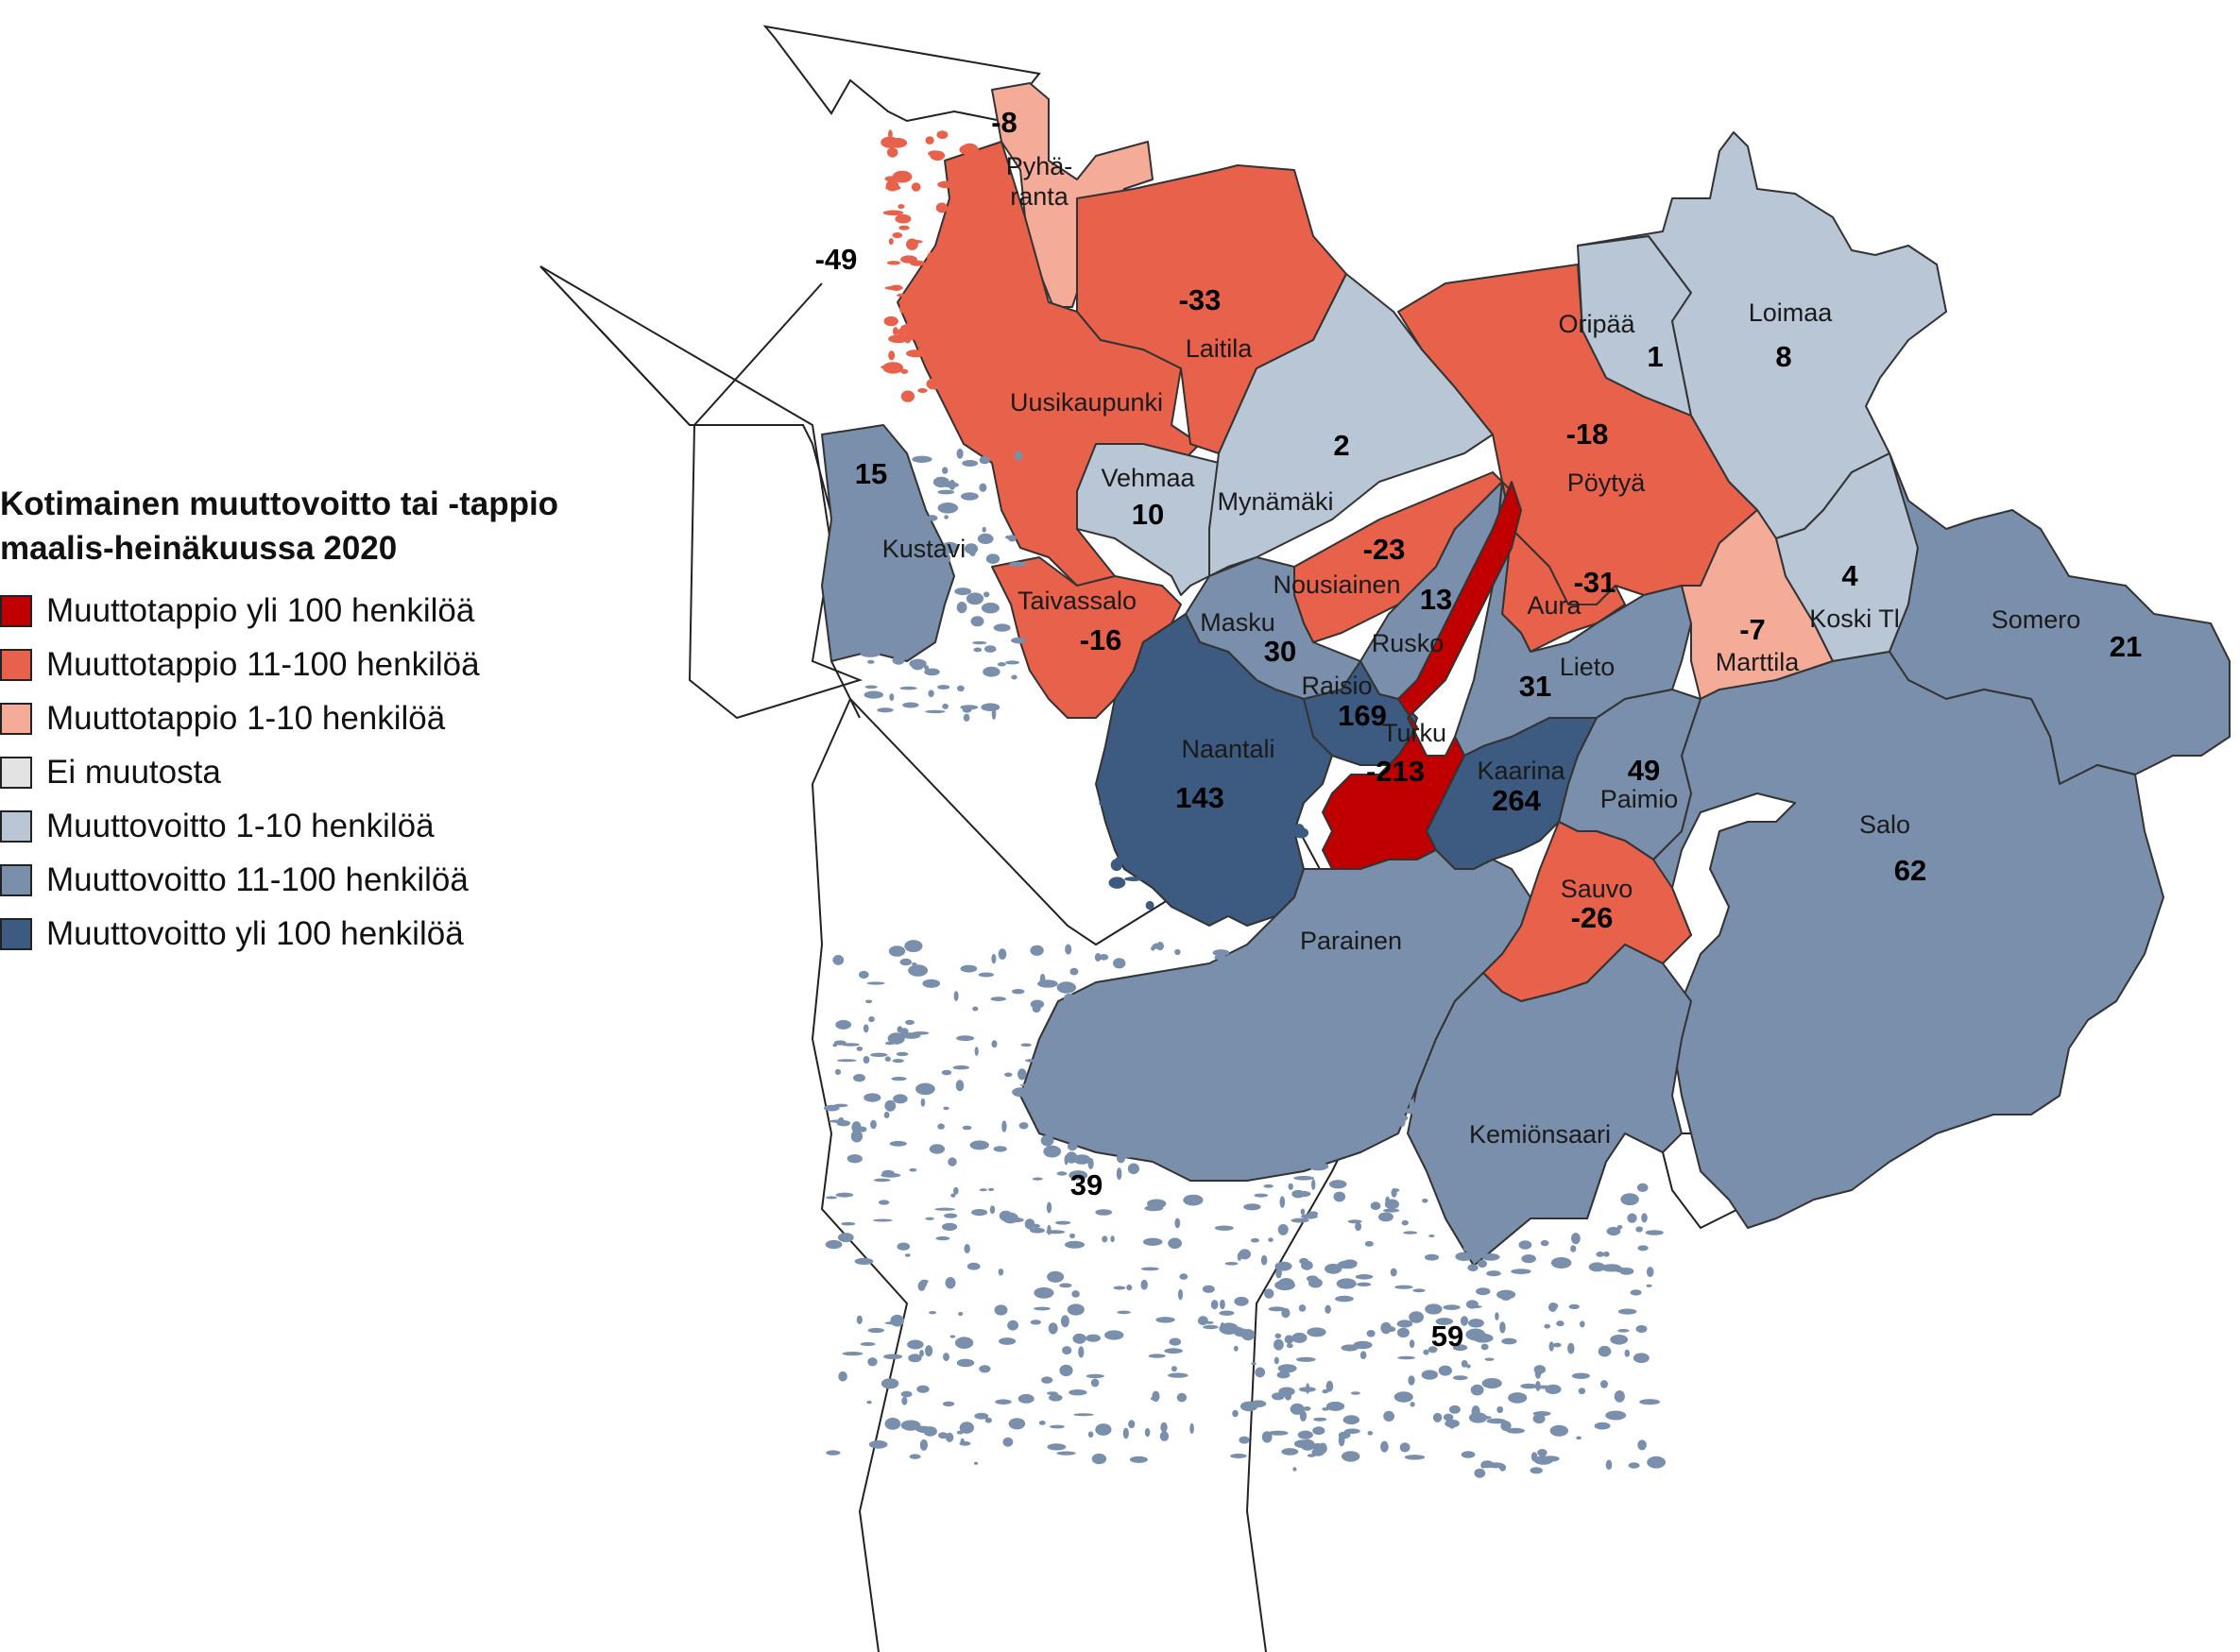  Describe the element at coordinates (1884, 824) in the screenshot. I see `municipality-name-label: Salo` at that location.